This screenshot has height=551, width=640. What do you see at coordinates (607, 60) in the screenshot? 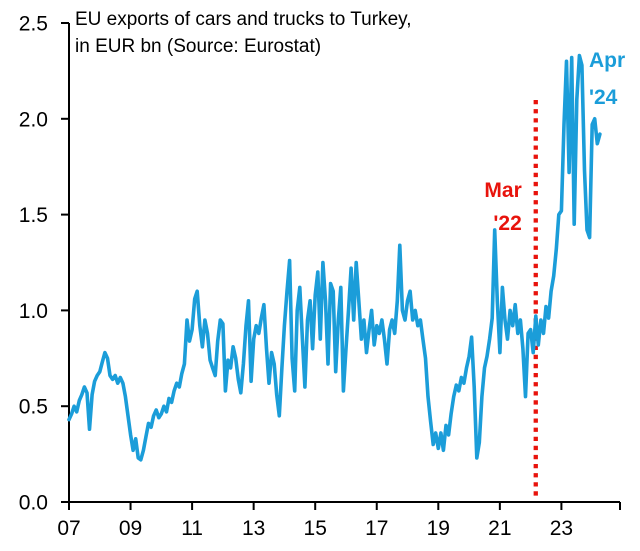
I see `end-annotation-line1: Apr` at bounding box center [607, 60].